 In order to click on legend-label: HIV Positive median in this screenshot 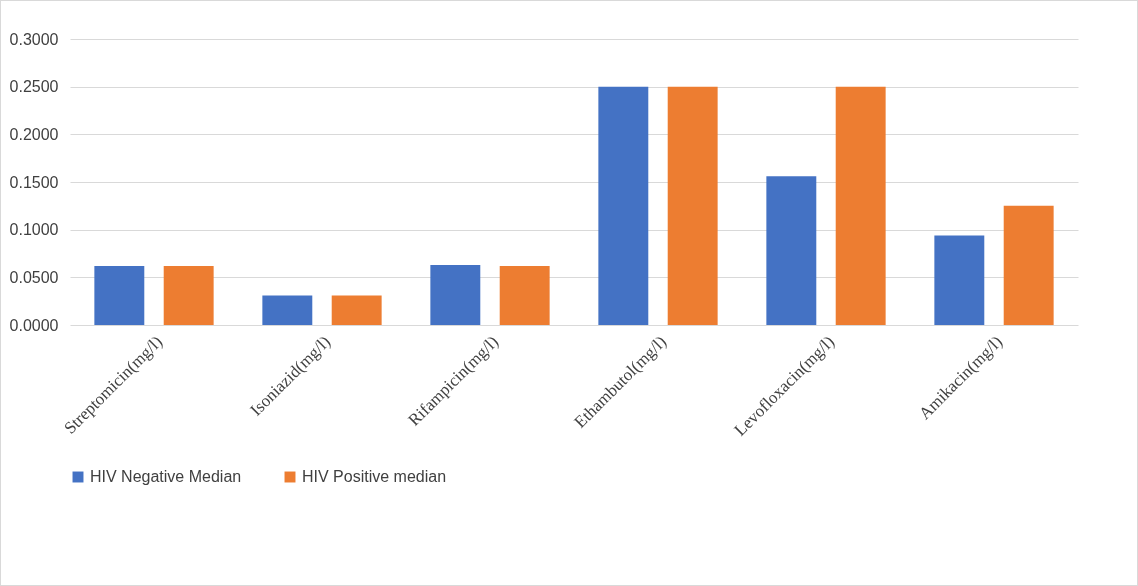, I will do `click(374, 476)`.